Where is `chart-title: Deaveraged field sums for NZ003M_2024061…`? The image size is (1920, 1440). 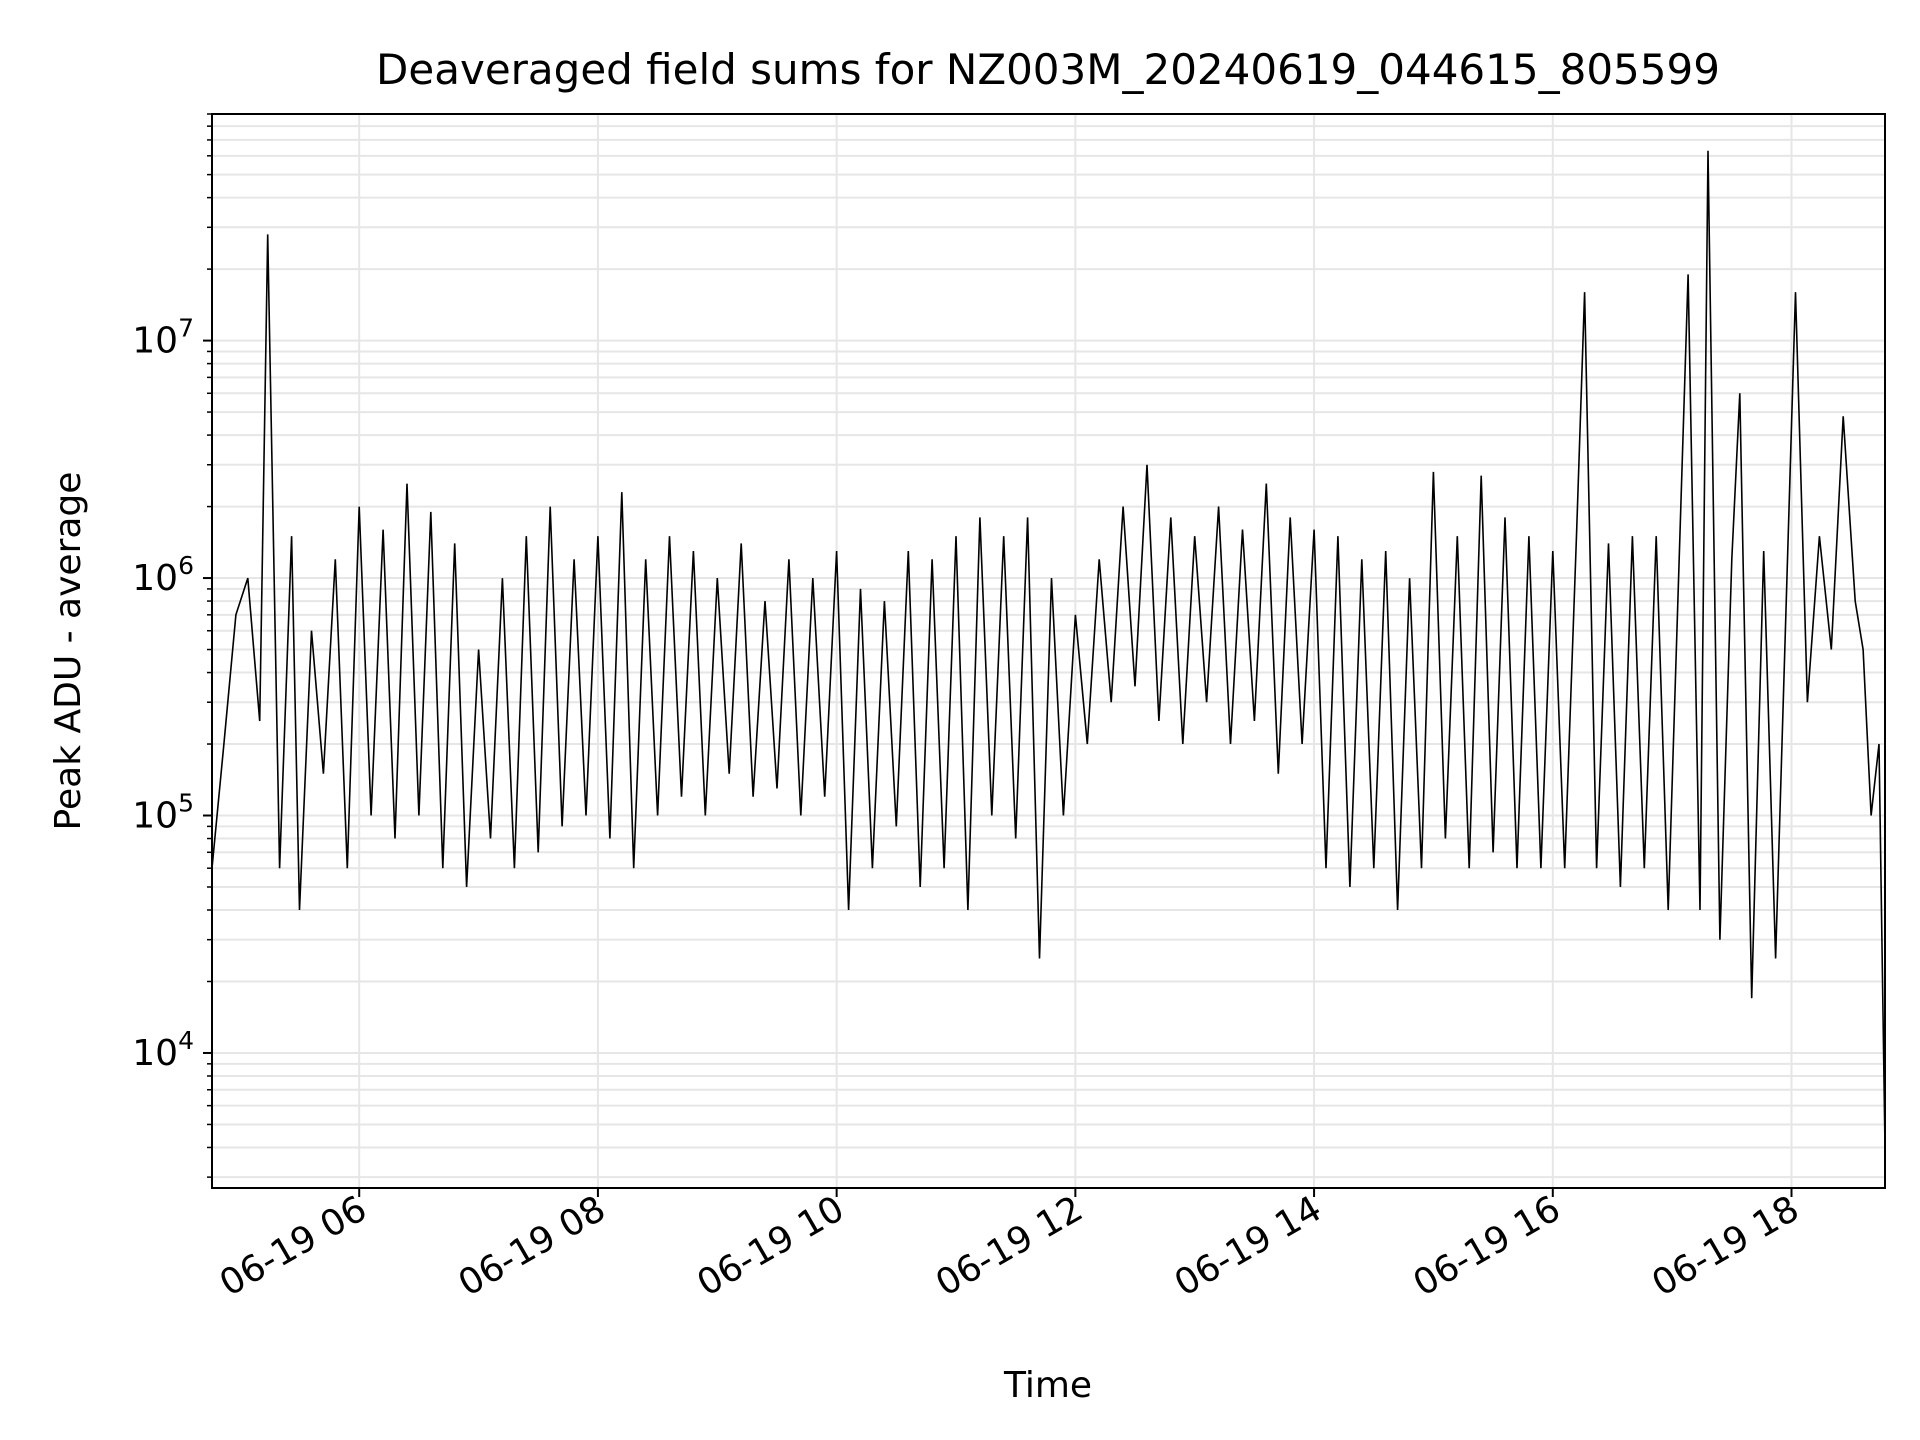
chart-title: Deaveraged field sums for NZ003M_2024061… is located at coordinates (1048, 69).